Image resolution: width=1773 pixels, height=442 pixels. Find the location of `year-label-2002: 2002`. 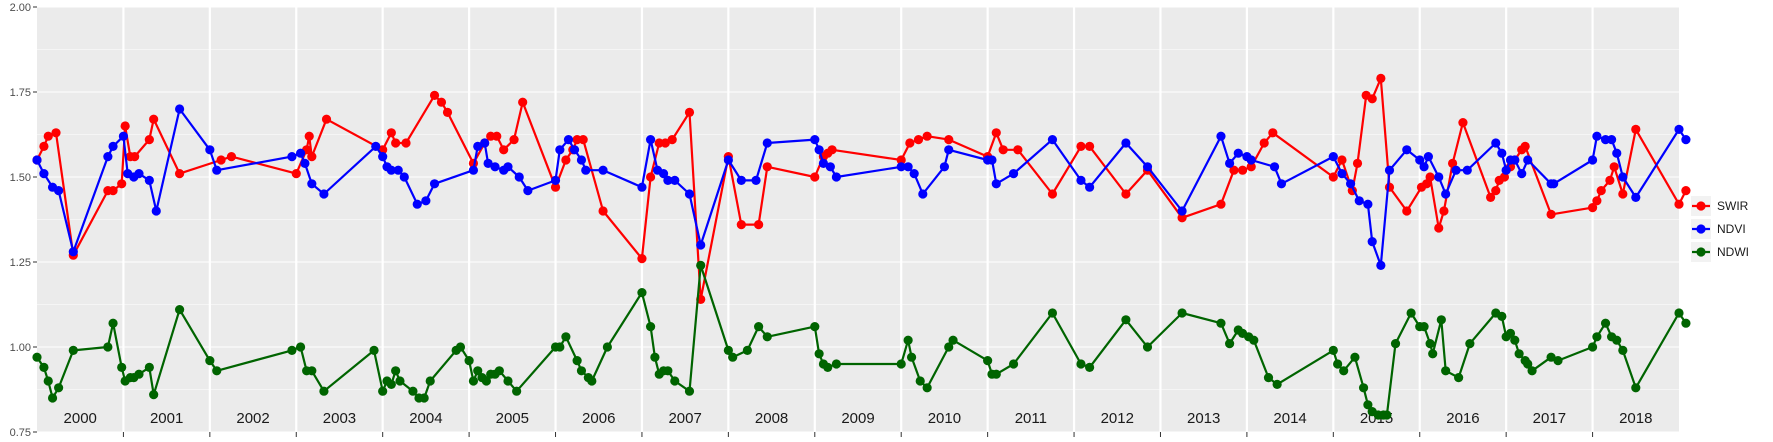

year-label-2002: 2002 is located at coordinates (252, 418).